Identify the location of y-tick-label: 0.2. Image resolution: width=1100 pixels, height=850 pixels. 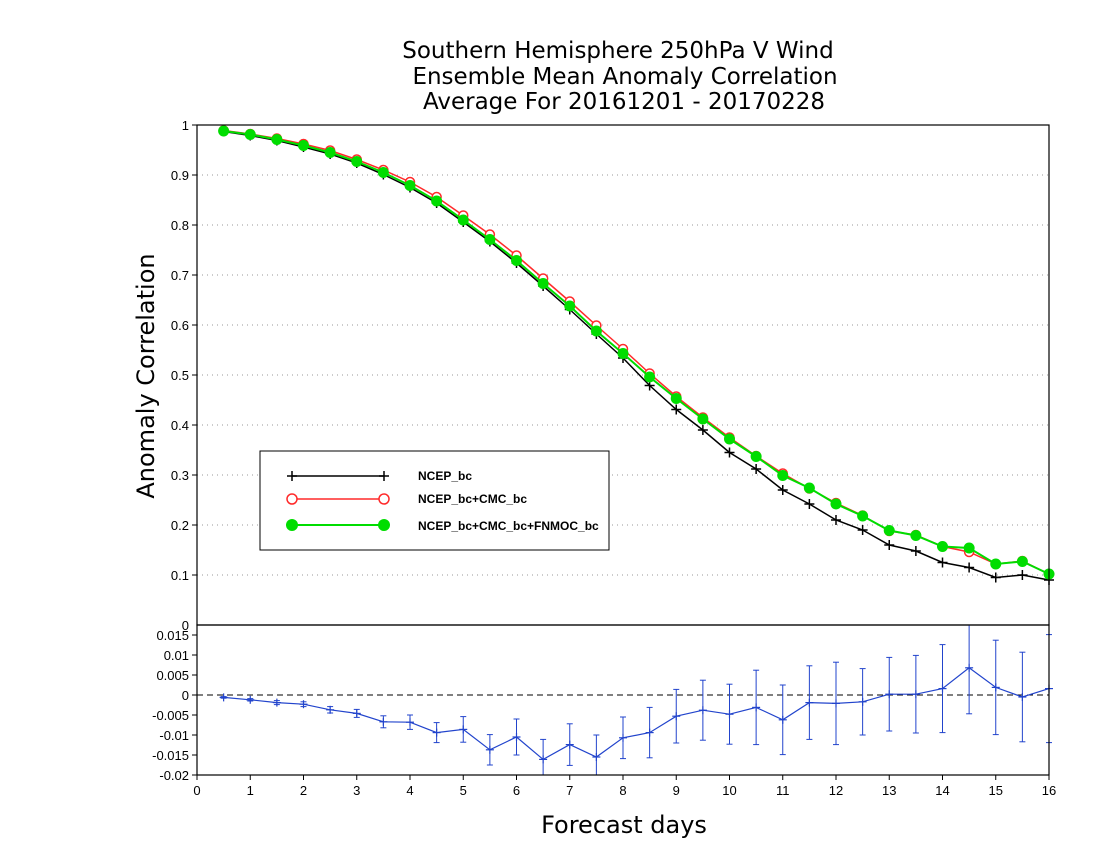
(180, 525).